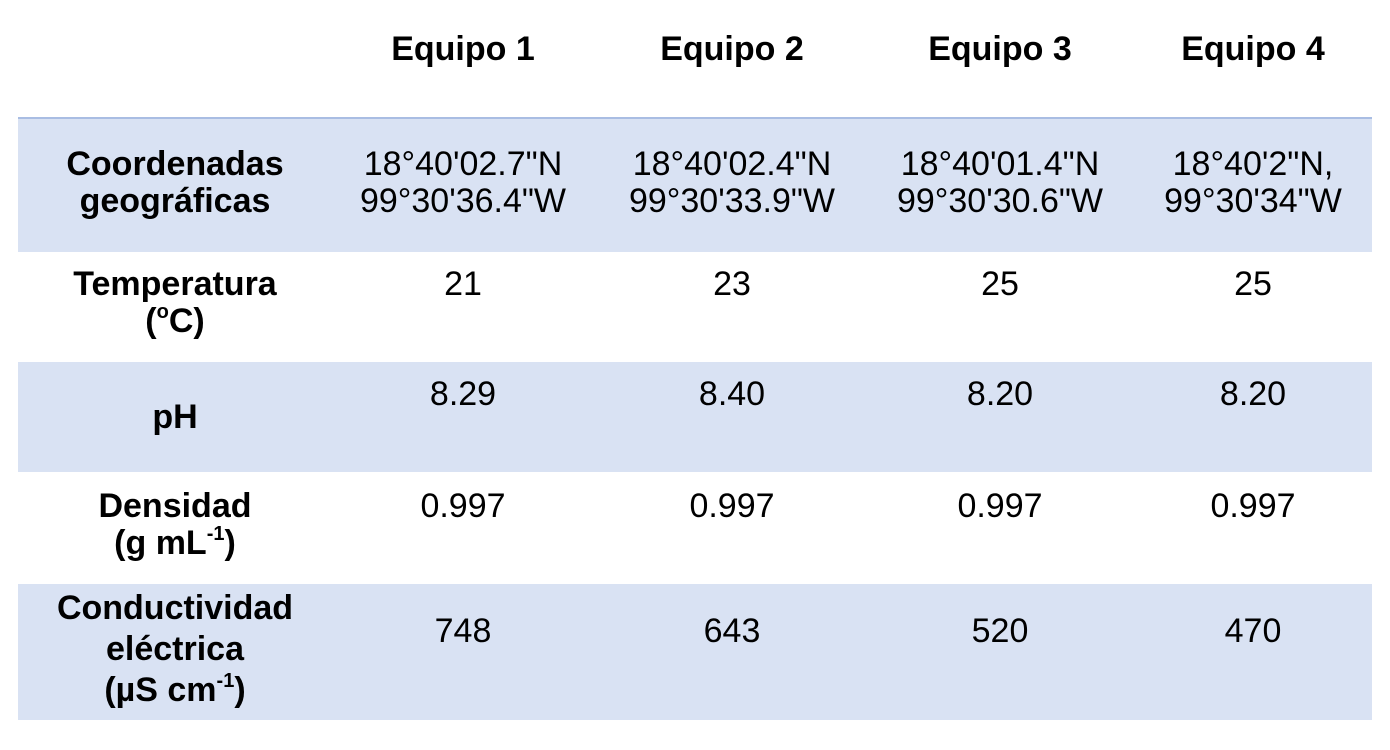 The image size is (1390, 750). Describe the element at coordinates (463, 182) in the screenshot. I see `cell: 18°40'02.7"N 99°30'36.4"W` at that location.